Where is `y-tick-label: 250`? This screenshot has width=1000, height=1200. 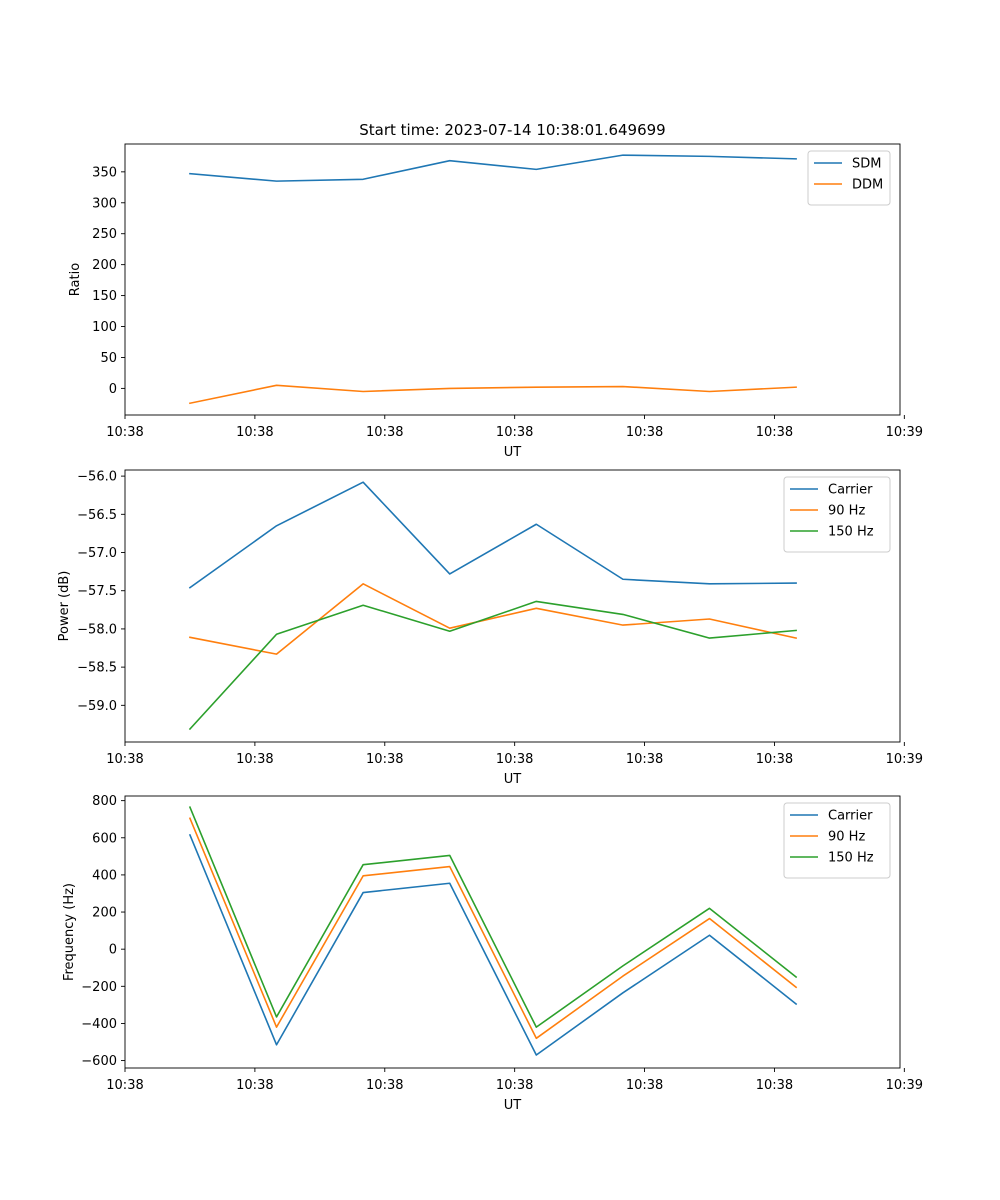
y-tick-label: 250 is located at coordinates (104, 234).